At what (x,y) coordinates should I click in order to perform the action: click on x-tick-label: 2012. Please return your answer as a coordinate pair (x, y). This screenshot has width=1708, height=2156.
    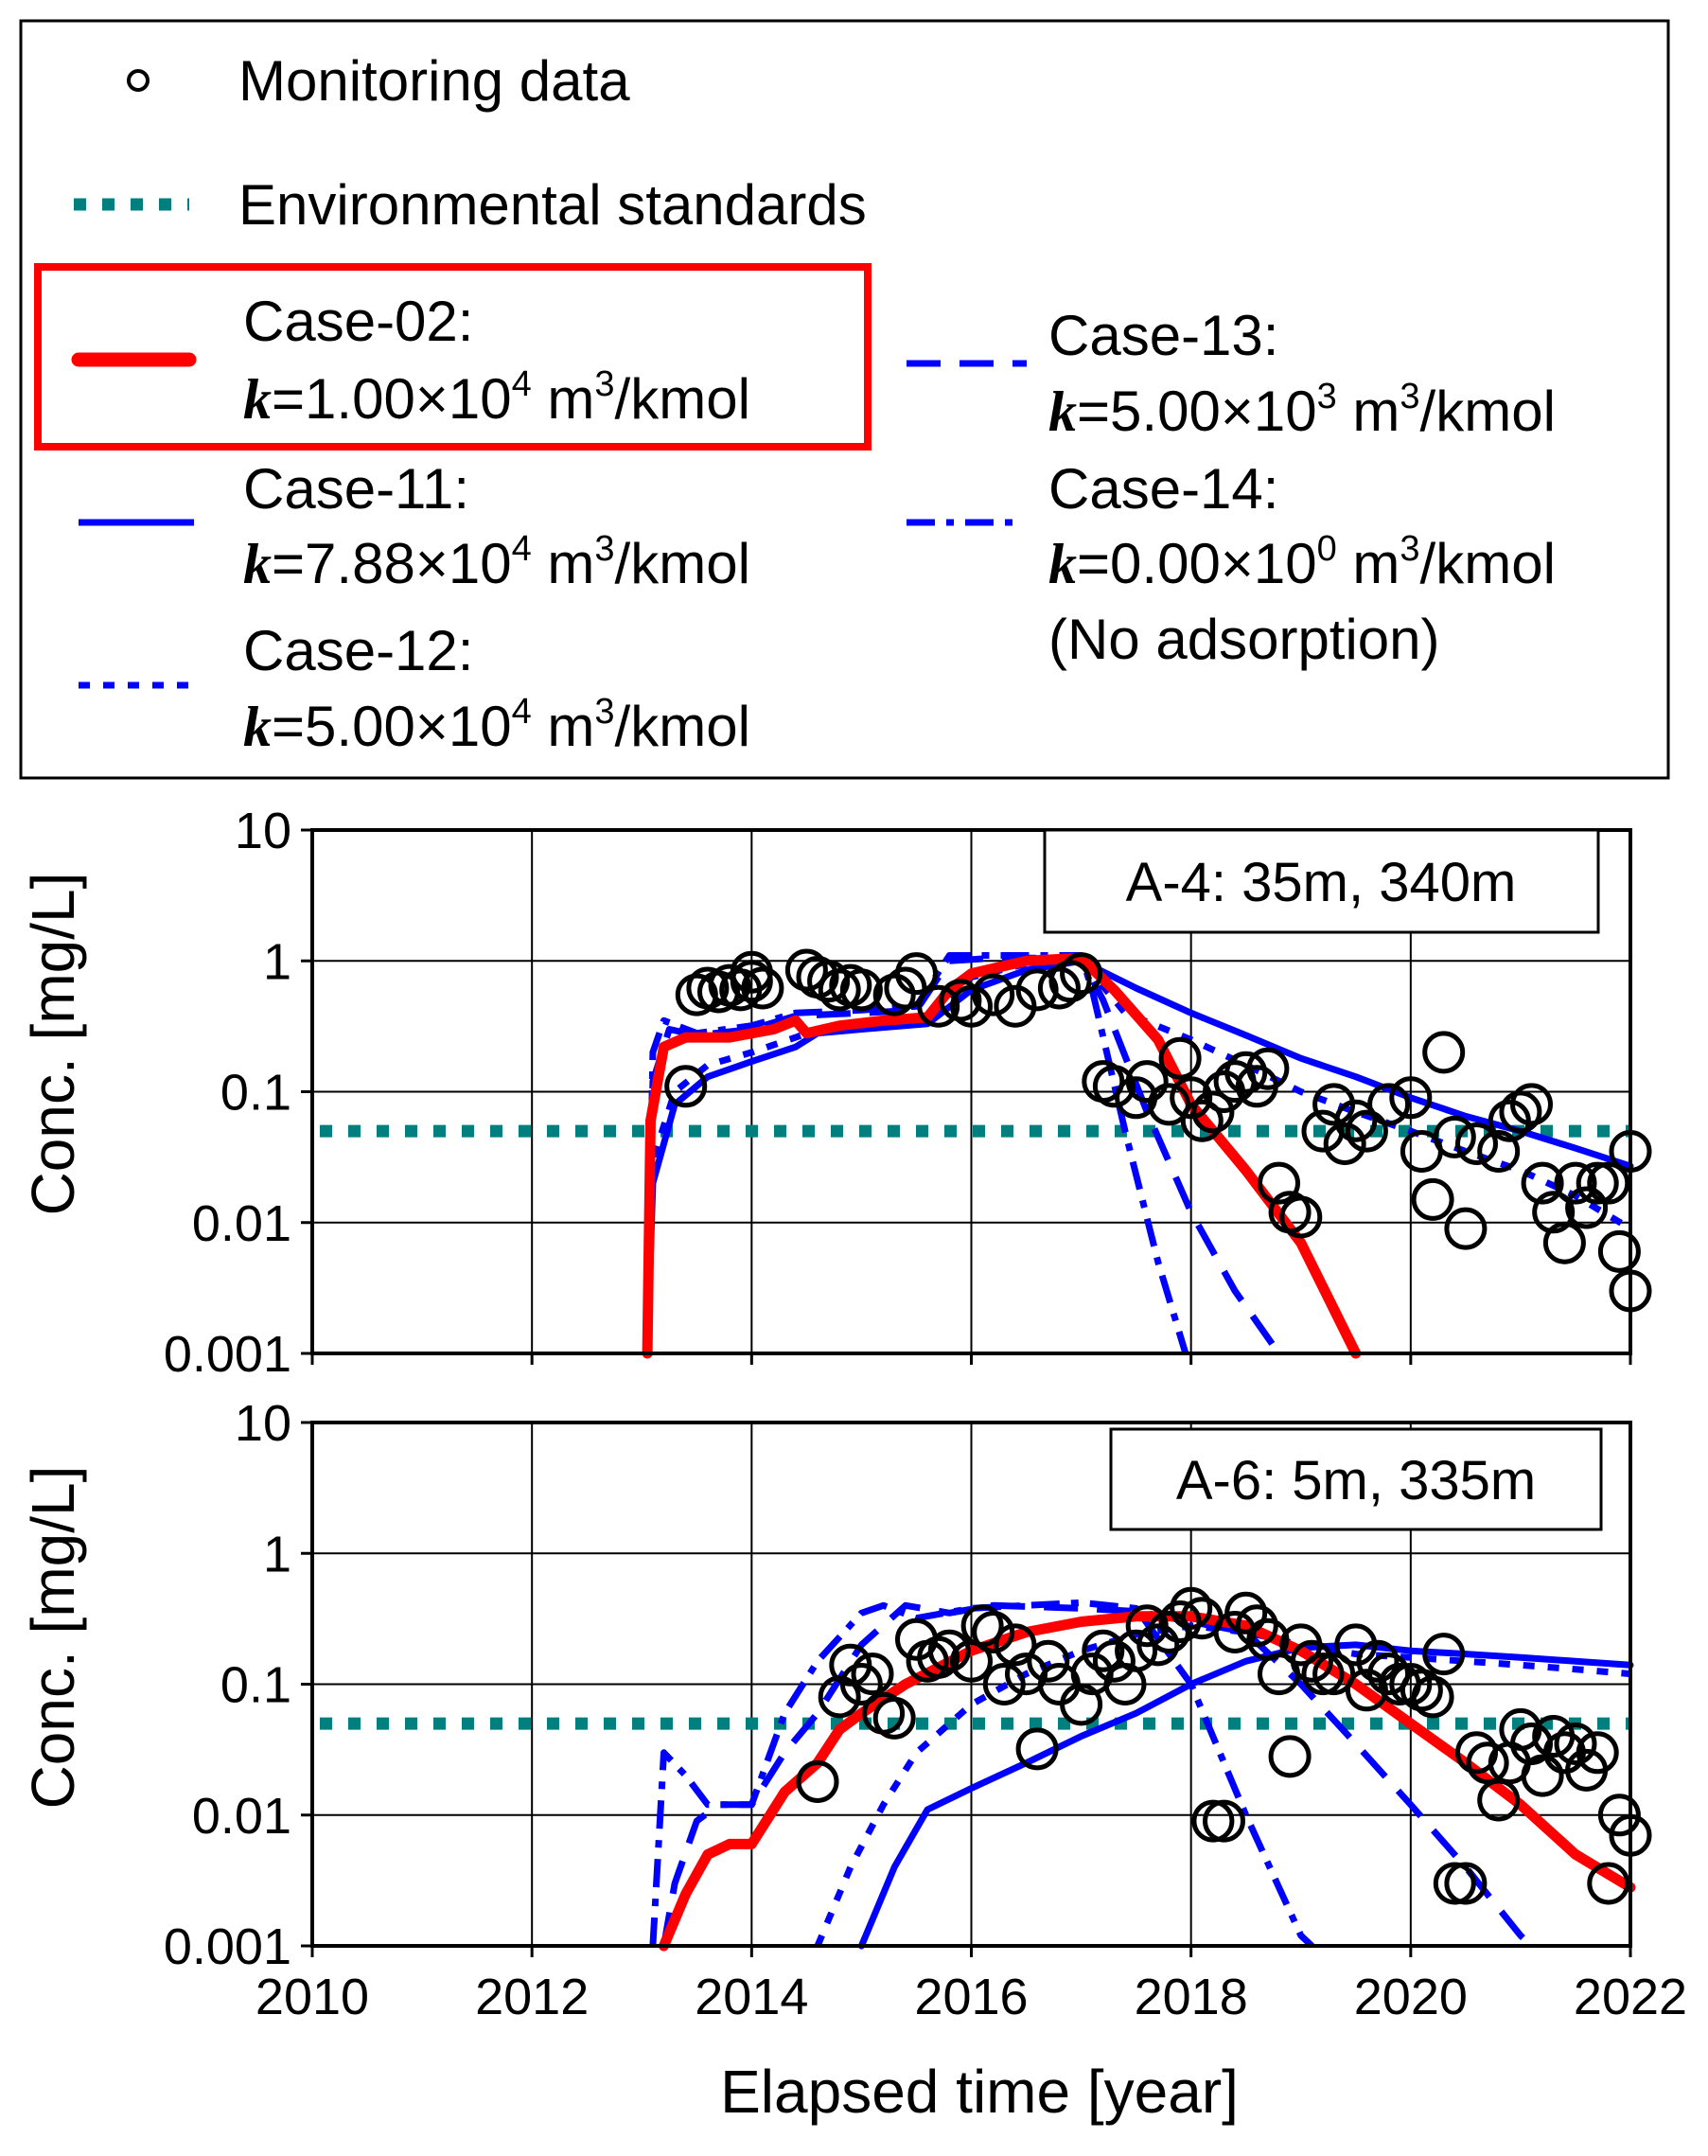
    Looking at the image, I should click on (532, 1997).